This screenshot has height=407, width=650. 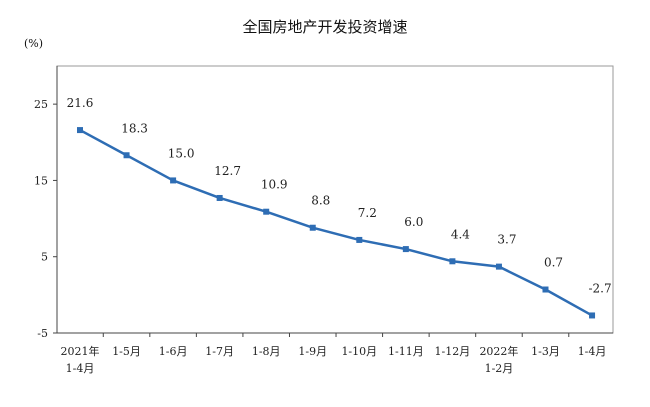 What do you see at coordinates (325, 27) in the screenshot?
I see `chart-title: 全国房地产开发投资增速` at bounding box center [325, 27].